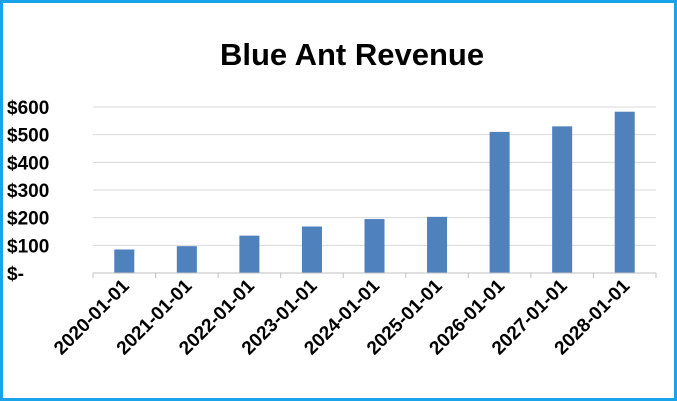  What do you see at coordinates (374, 275) in the screenshot?
I see `axes` at bounding box center [374, 275].